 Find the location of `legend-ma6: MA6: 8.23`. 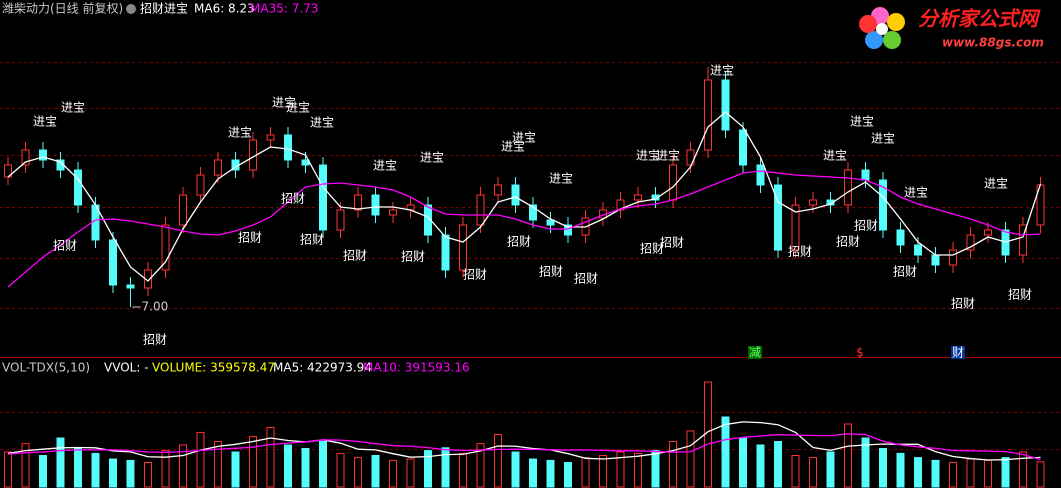

legend-ma6: MA6: 8.23 is located at coordinates (224, 9).